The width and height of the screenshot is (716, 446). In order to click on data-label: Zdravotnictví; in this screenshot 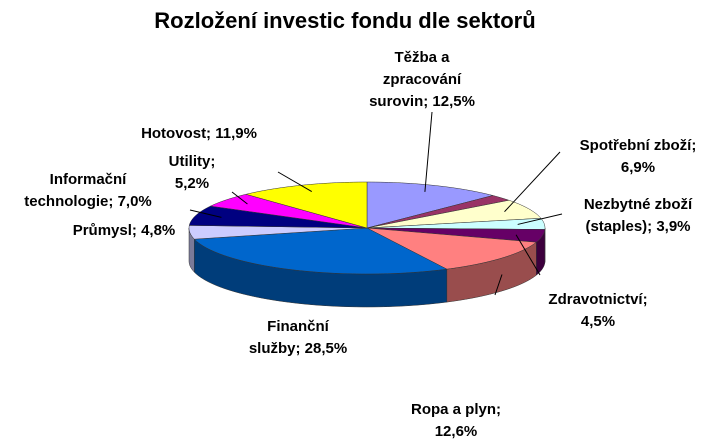, I will do `click(597, 299)`.